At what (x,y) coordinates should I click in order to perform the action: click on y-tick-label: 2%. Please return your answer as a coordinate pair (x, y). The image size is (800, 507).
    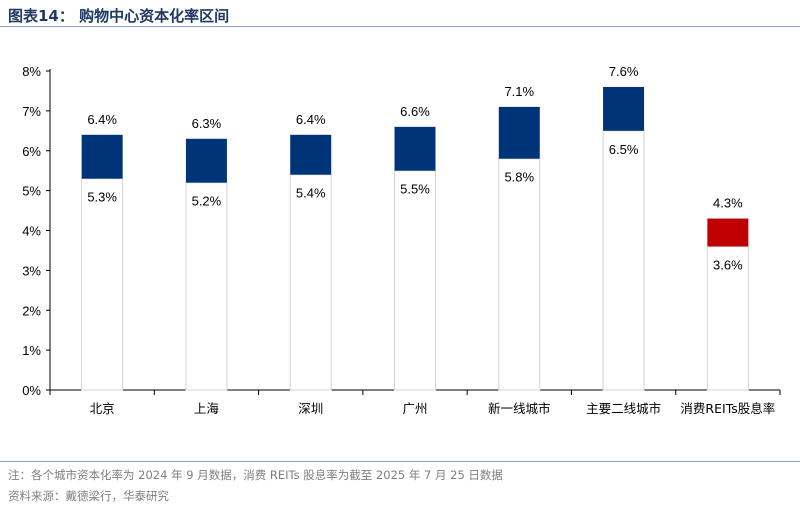
    Looking at the image, I should click on (31, 310).